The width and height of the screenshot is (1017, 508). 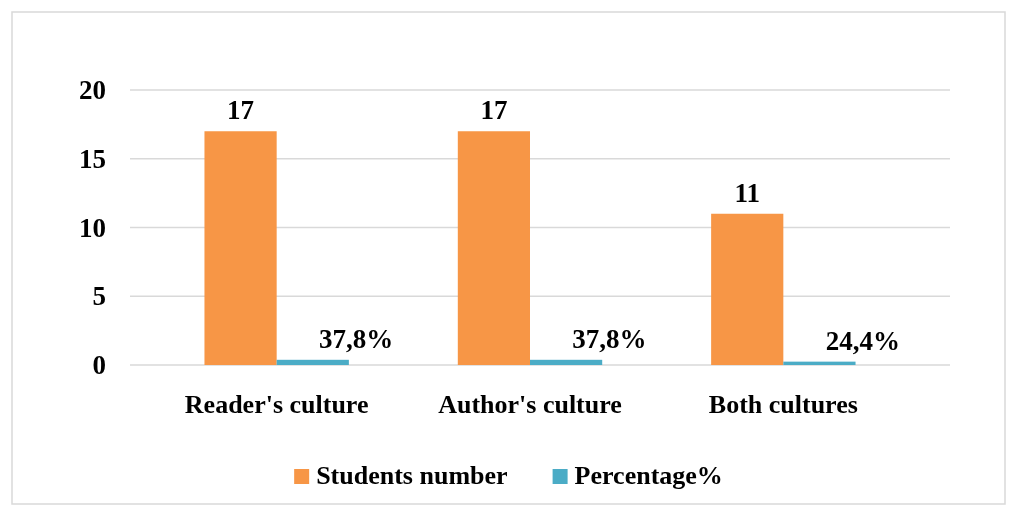 I want to click on data-label: 11, so click(x=747, y=192).